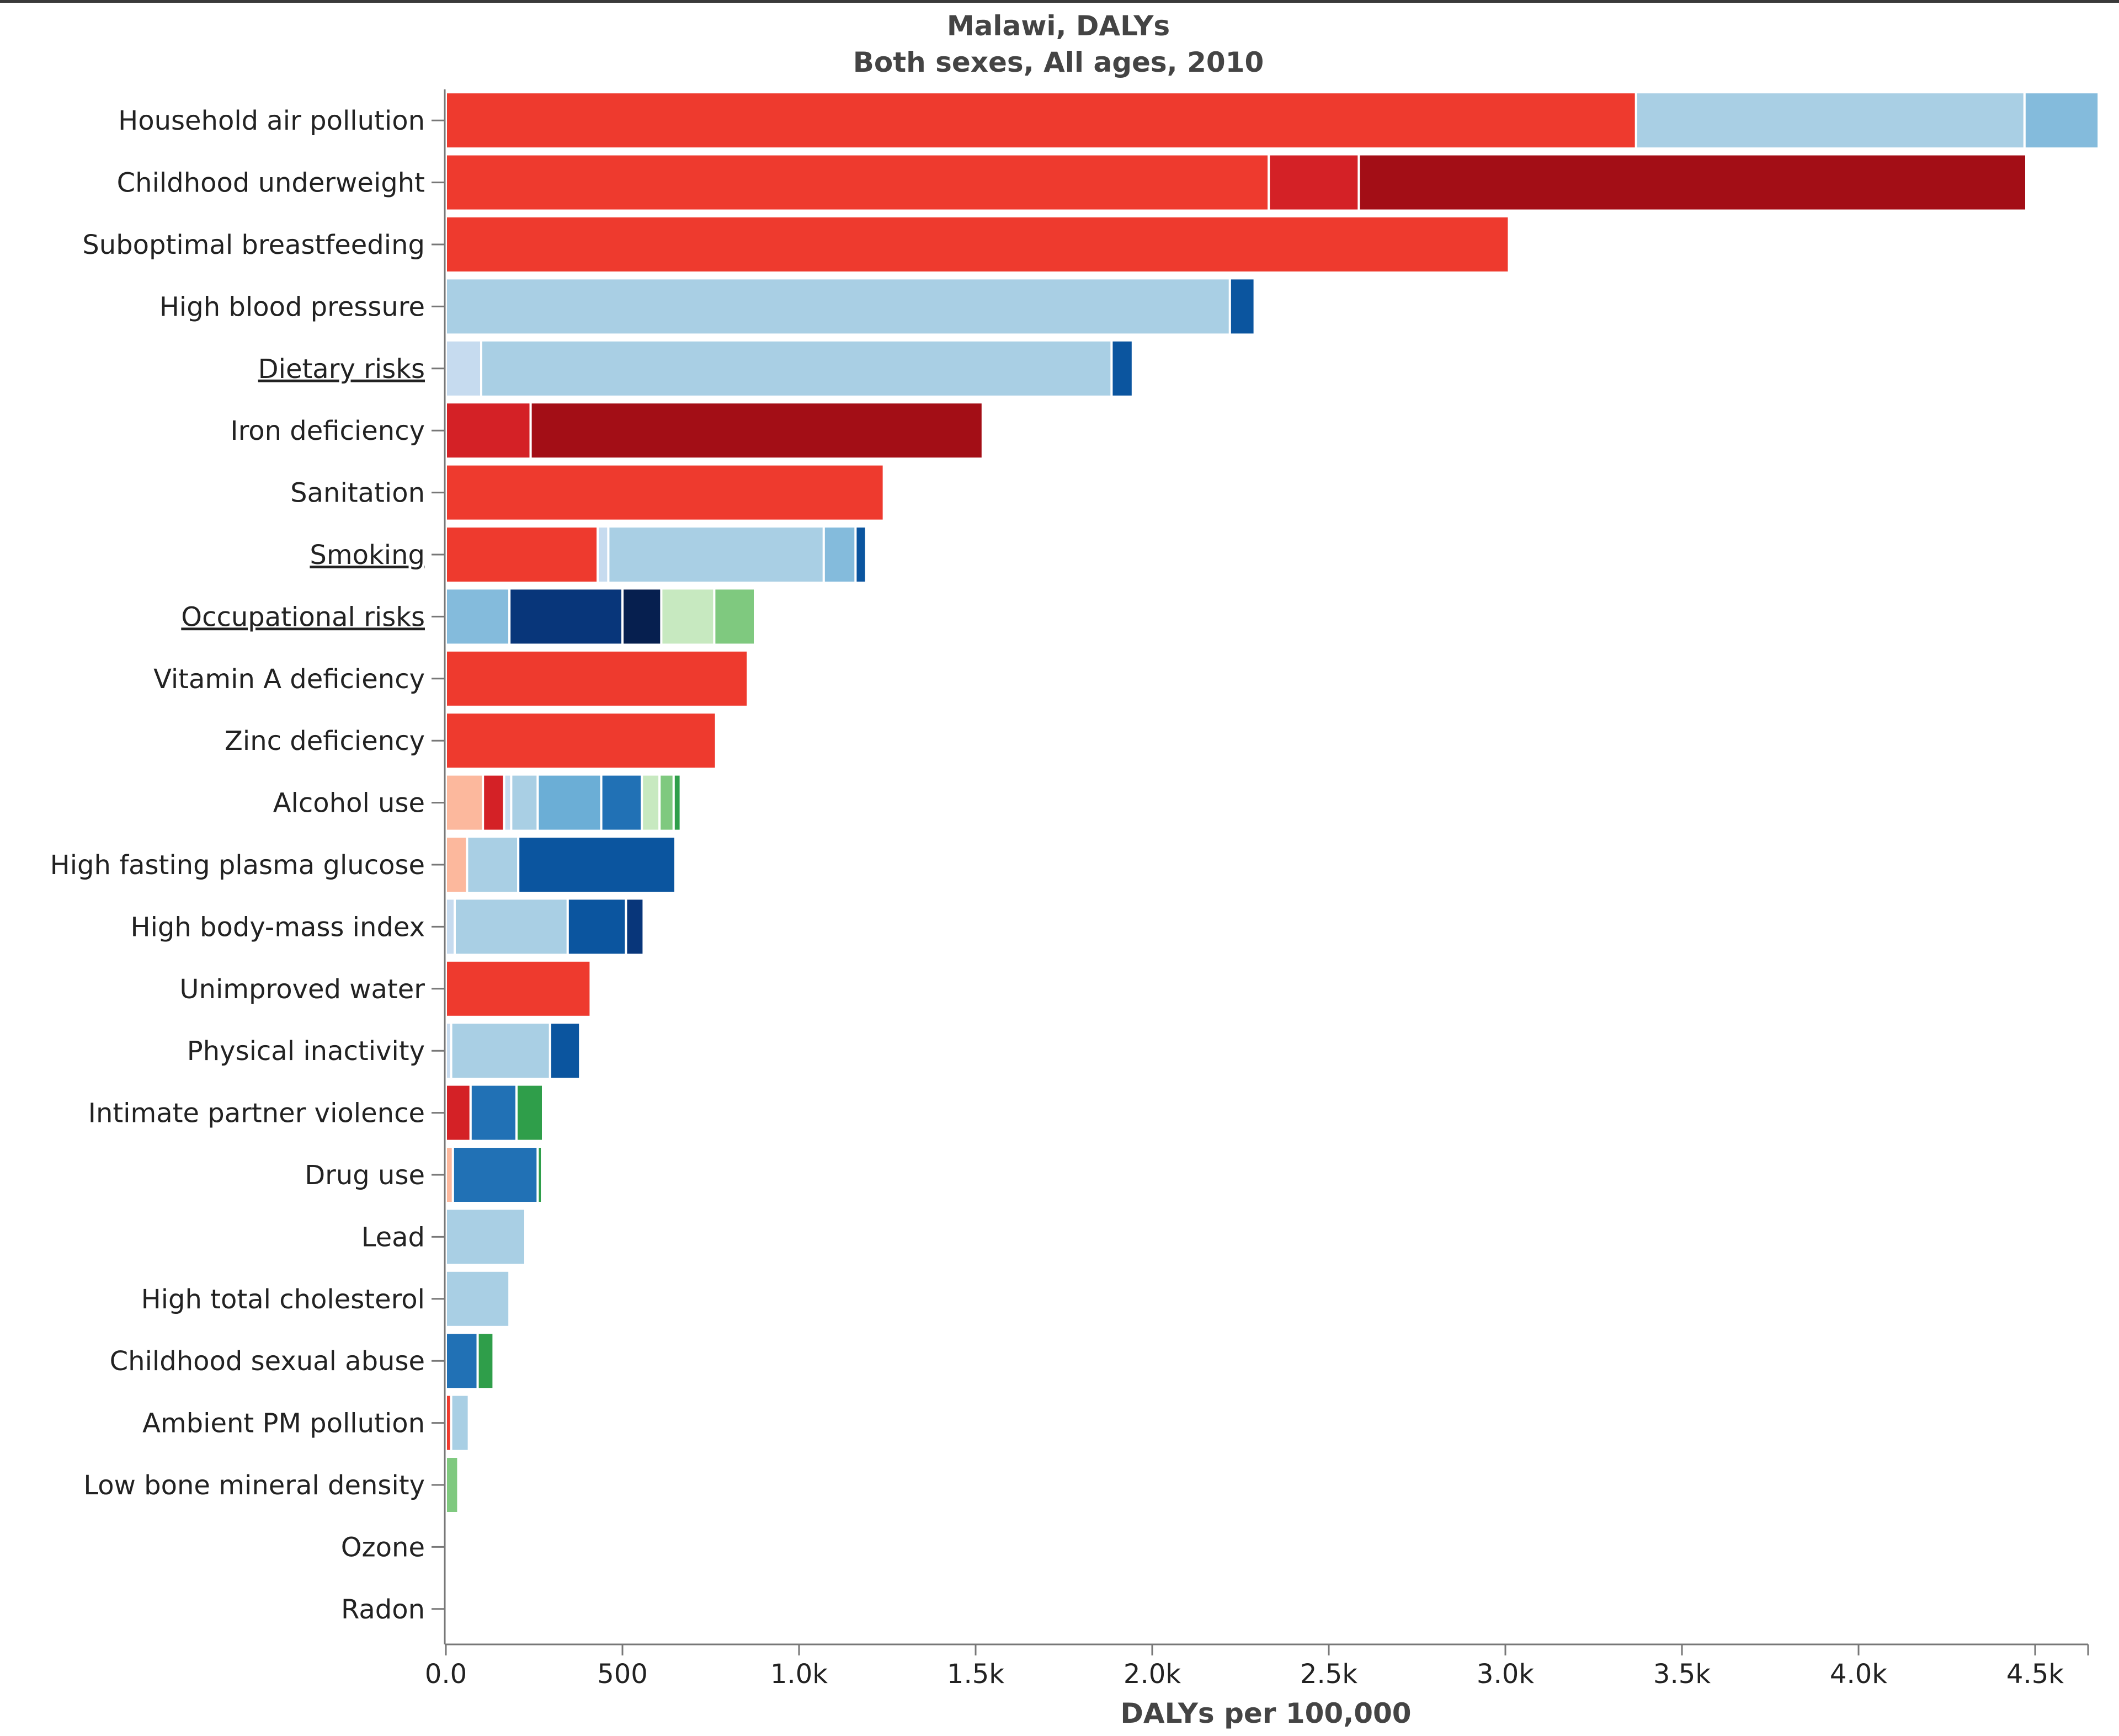 The height and width of the screenshot is (1736, 2119). What do you see at coordinates (446, 1674) in the screenshot?
I see `x-tick-label-0: 0.0` at bounding box center [446, 1674].